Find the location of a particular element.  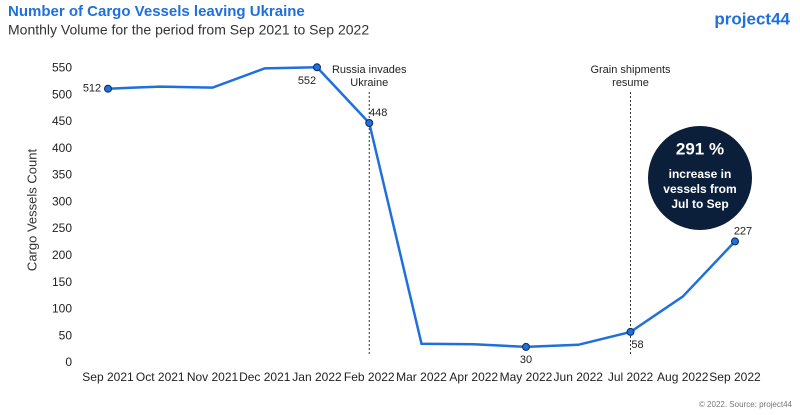

y-tick-label: 550 is located at coordinates (62, 68).